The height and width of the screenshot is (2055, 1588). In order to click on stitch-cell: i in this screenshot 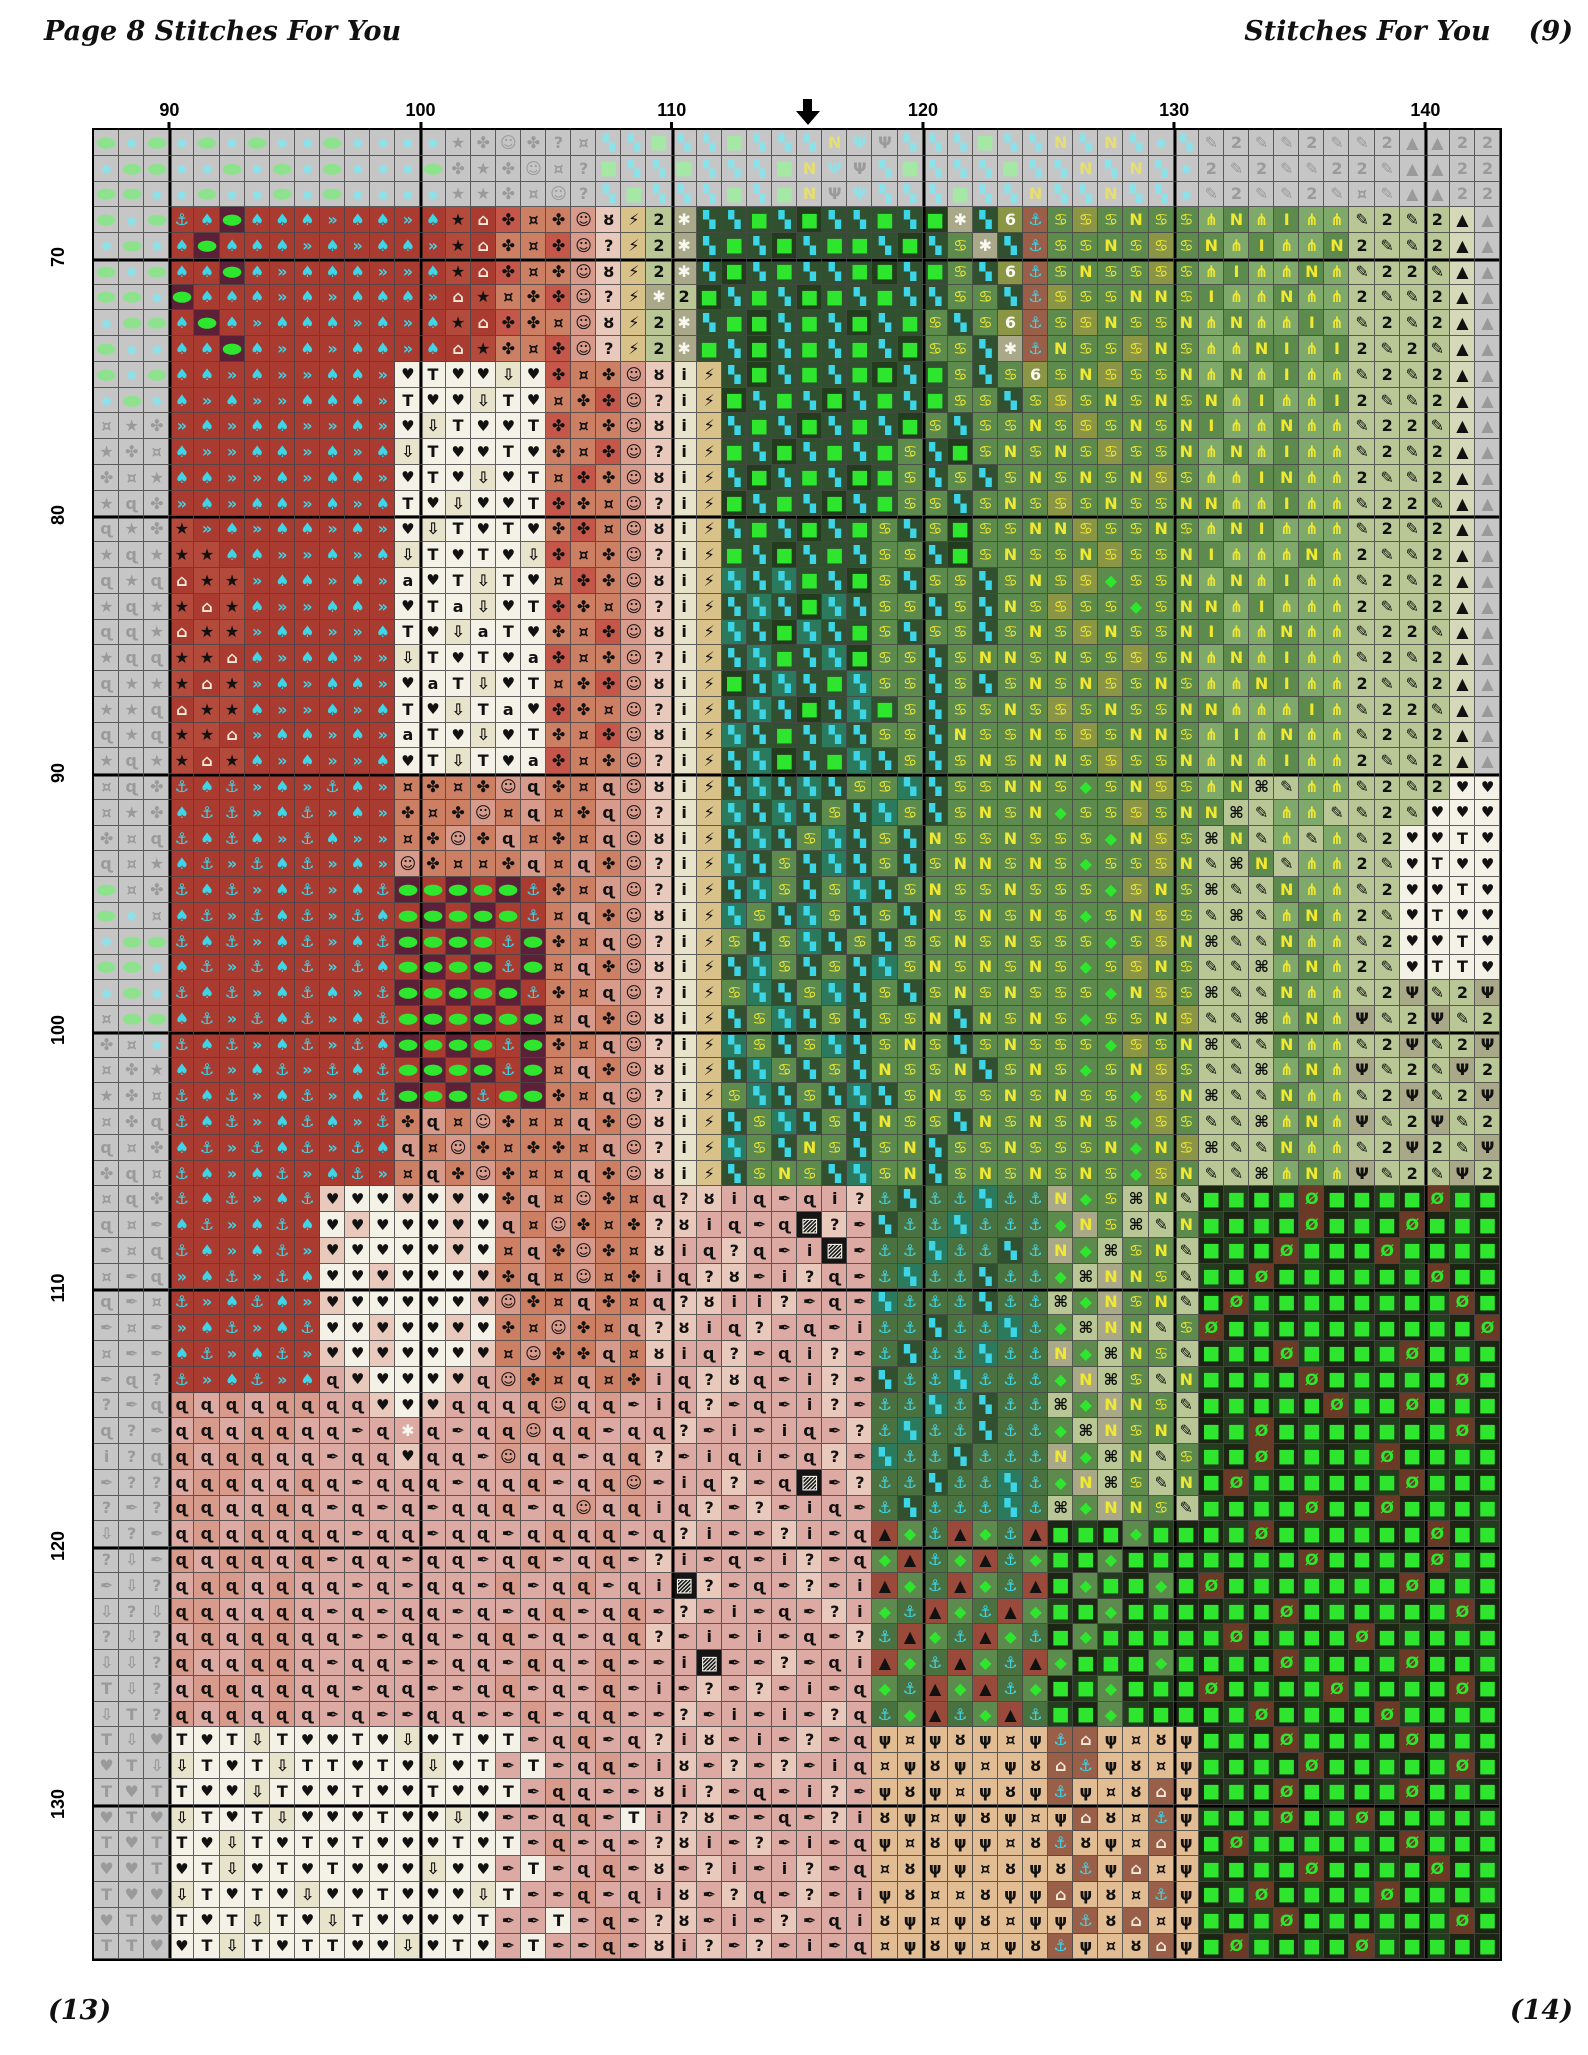, I will do `click(684, 400)`.